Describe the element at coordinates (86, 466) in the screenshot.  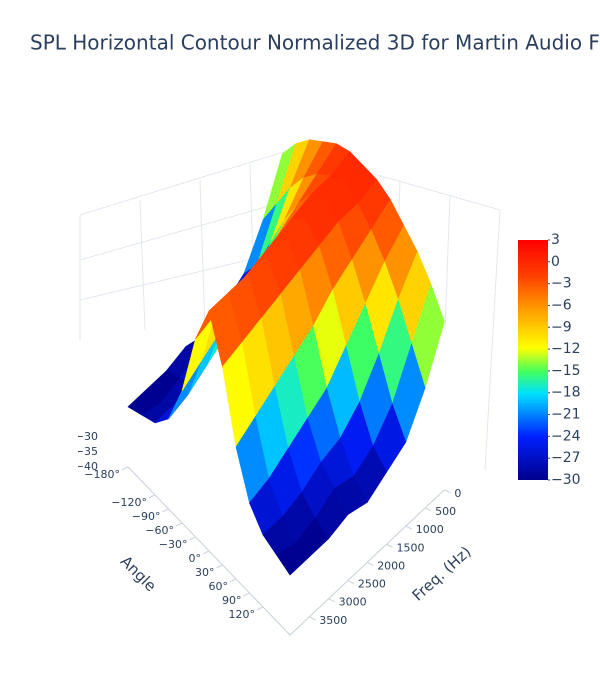
I see `z-tick-label: −40` at that location.